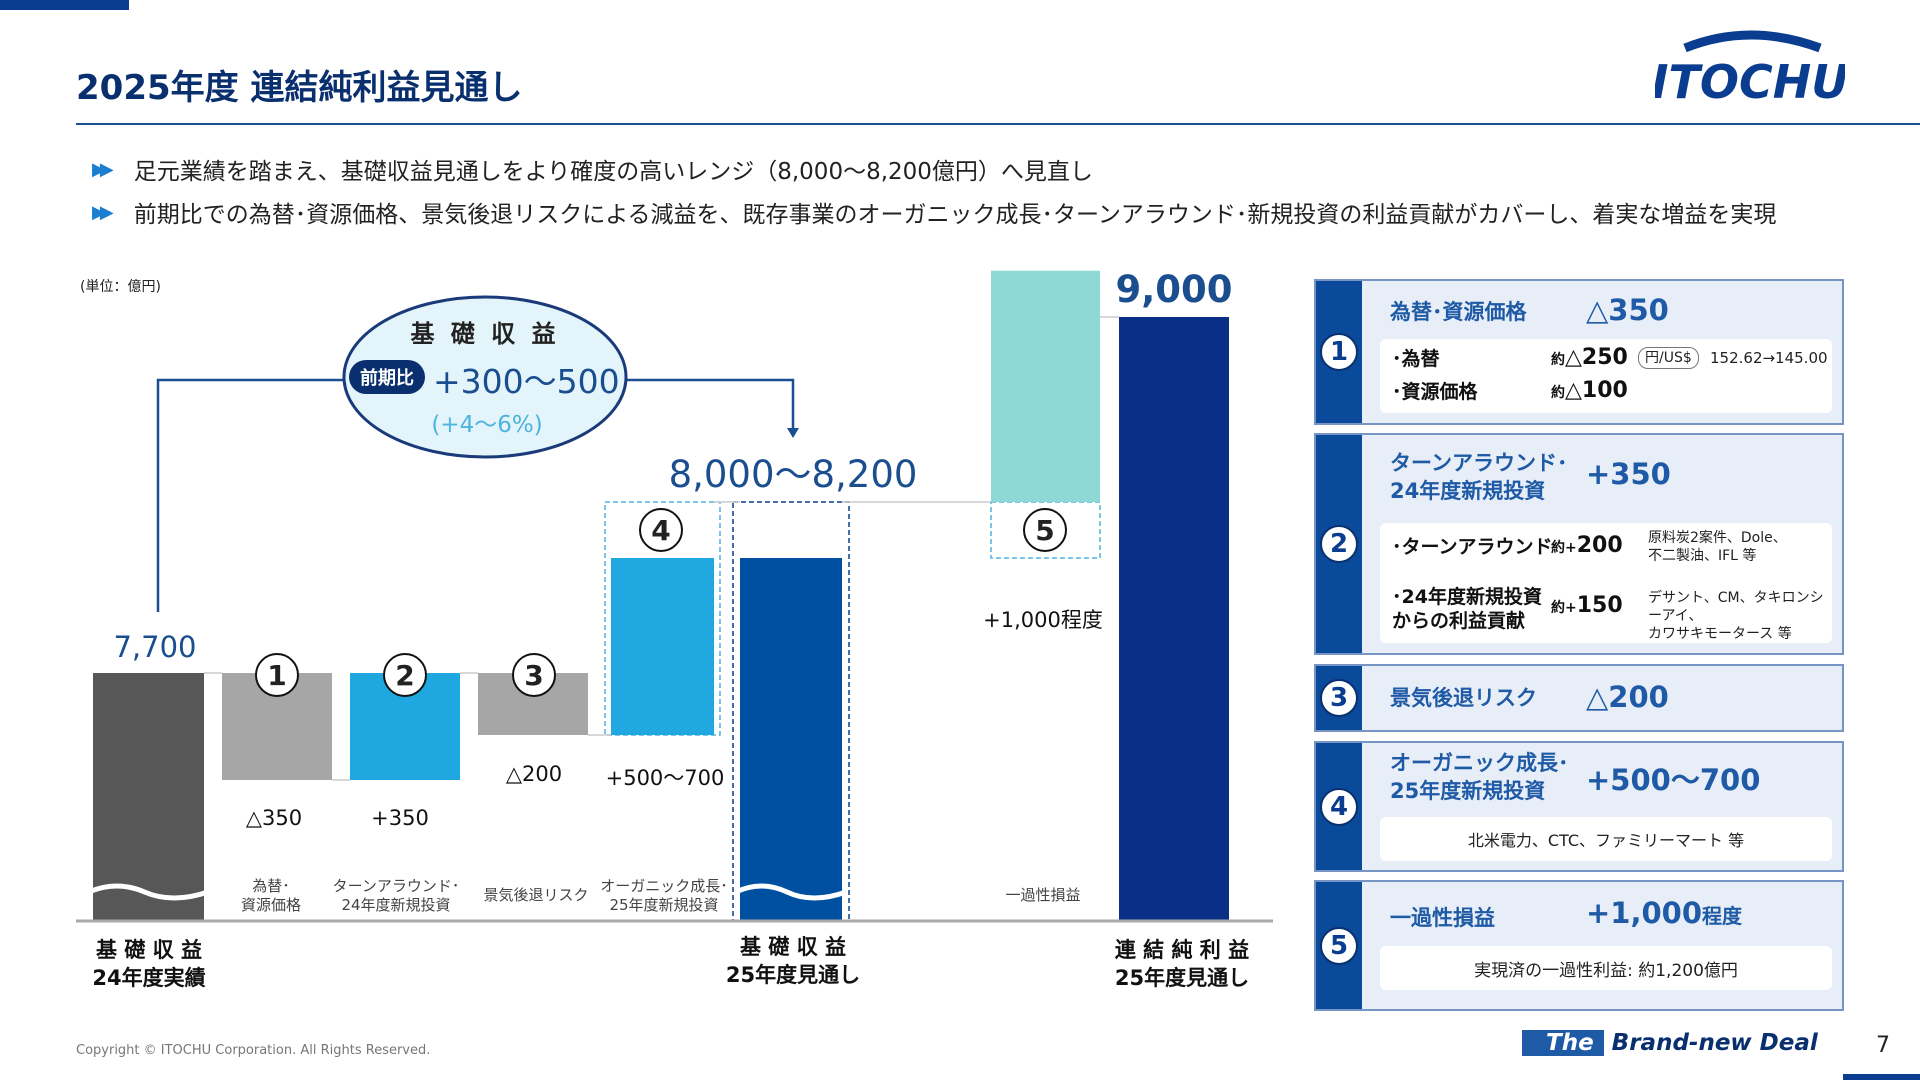  Describe the element at coordinates (526, 381) in the screenshot. I see `callout-range: +300〜500` at that location.